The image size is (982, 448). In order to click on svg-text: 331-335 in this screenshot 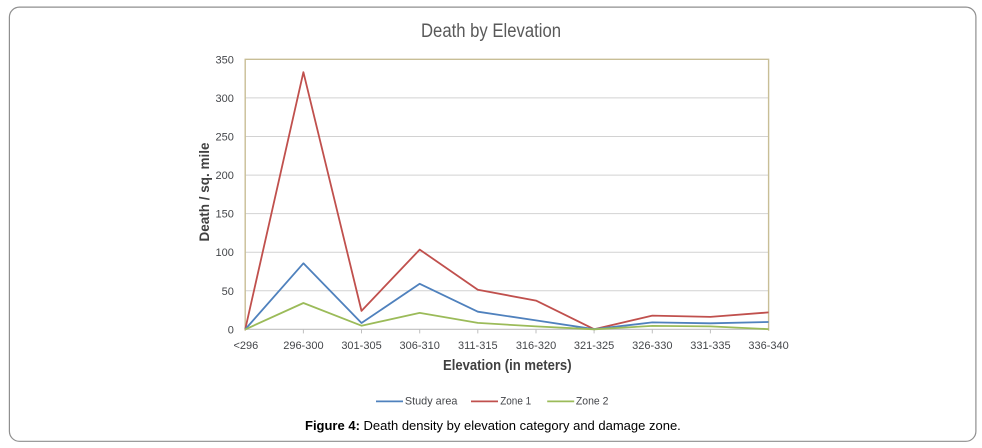, I will do `click(710, 346)`.